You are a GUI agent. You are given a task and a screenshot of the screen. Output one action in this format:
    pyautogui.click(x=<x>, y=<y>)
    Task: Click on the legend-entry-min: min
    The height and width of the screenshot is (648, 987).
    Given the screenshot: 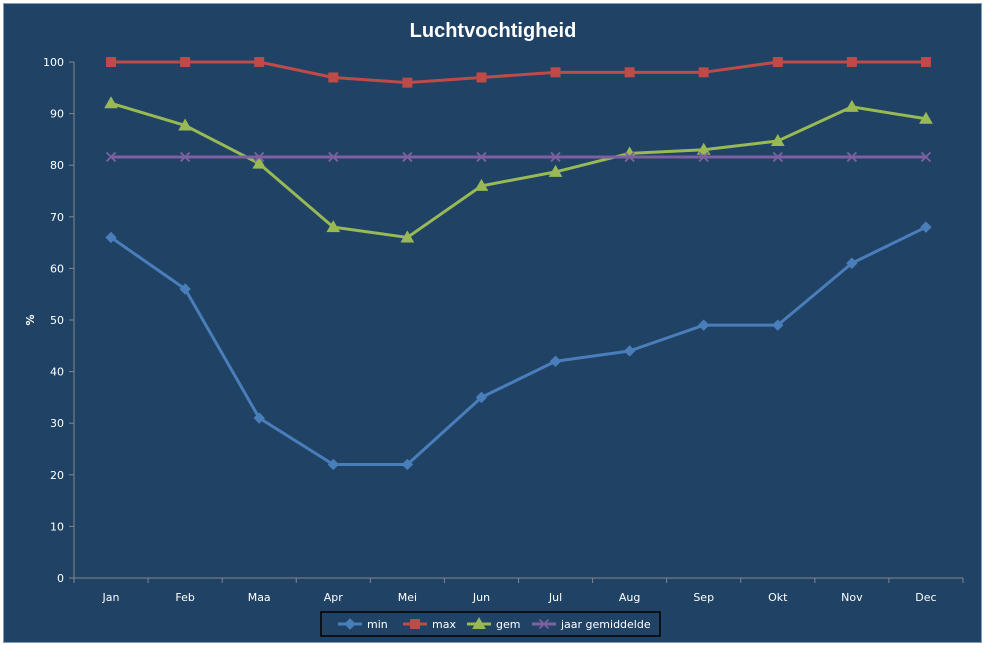 What is the action you would take?
    pyautogui.click(x=363, y=624)
    